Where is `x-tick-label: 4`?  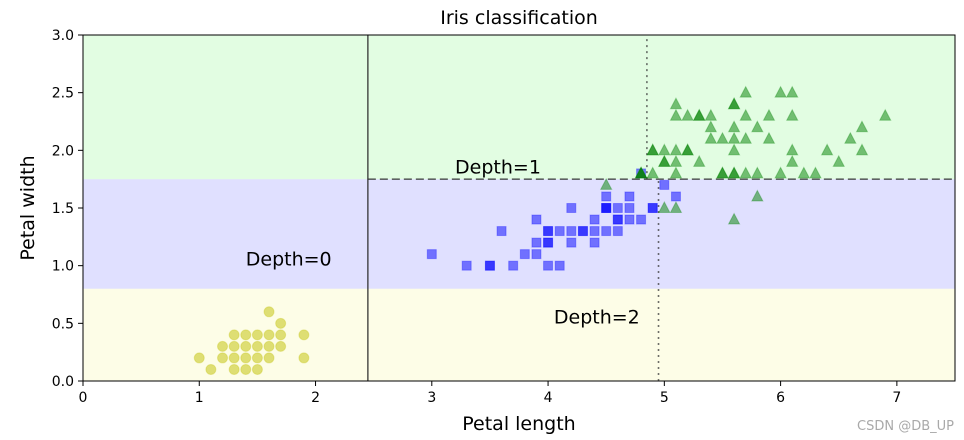
x-tick-label: 4 is located at coordinates (548, 398).